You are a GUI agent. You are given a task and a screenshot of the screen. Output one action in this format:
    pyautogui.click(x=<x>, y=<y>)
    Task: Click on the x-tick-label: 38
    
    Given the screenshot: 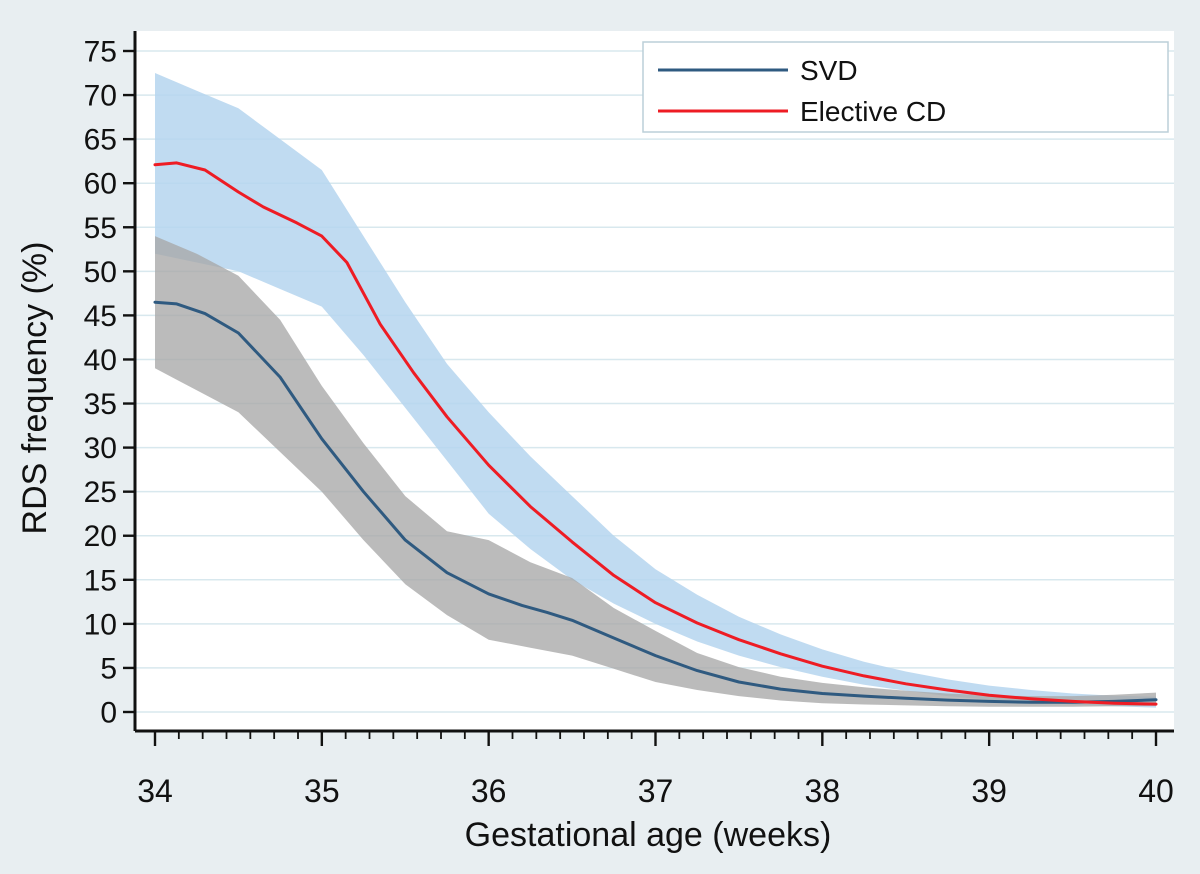 What is the action you would take?
    pyautogui.click(x=823, y=791)
    